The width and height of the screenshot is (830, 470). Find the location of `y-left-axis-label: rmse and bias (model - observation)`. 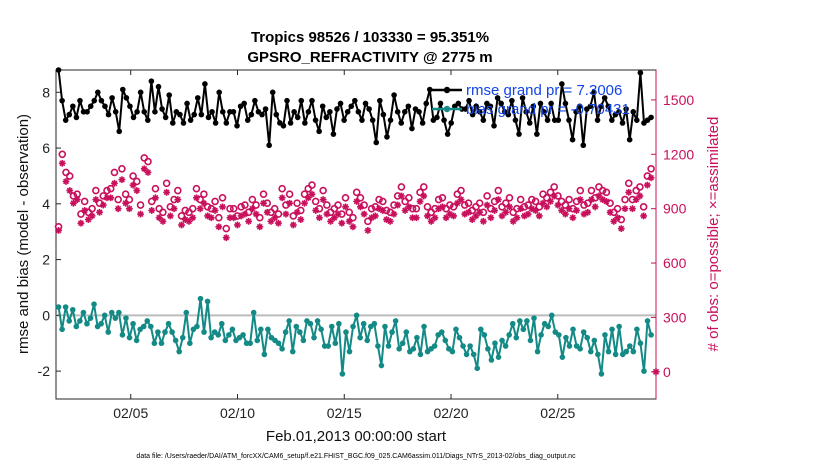

y-left-axis-label: rmse and bias (model - observation) is located at coordinates (23, 234).